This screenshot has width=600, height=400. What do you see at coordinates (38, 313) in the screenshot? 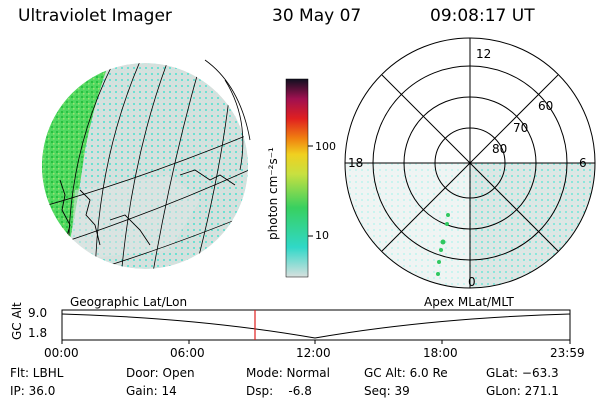
I see `altitude-ytick-9: 9.0` at bounding box center [38, 313].